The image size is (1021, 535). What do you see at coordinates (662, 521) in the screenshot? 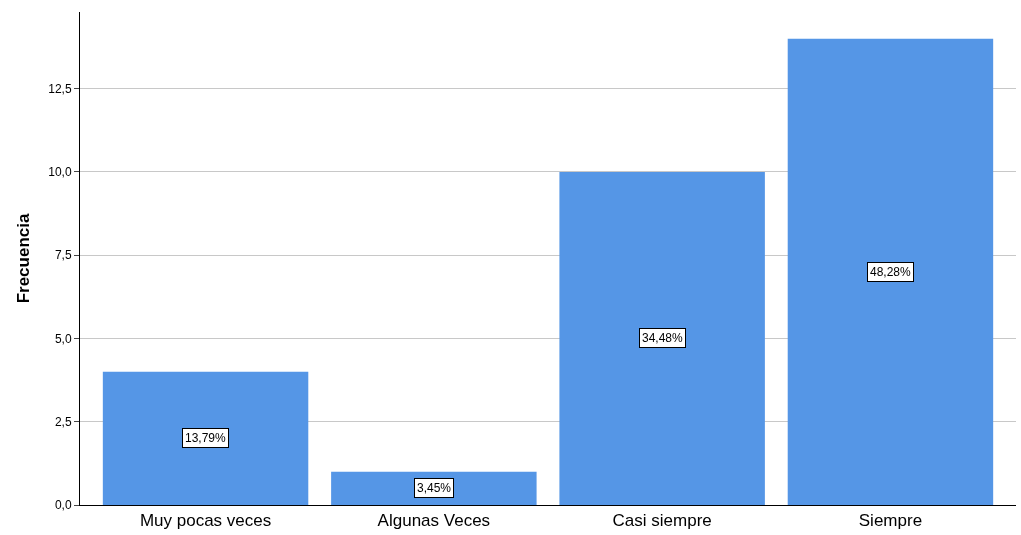
I see `x-tick-label: Casi siempre` at bounding box center [662, 521].